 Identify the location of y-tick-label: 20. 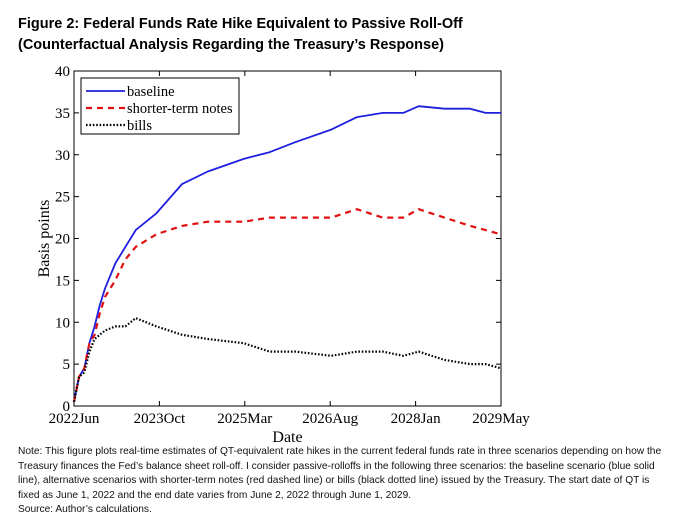
(62, 240).